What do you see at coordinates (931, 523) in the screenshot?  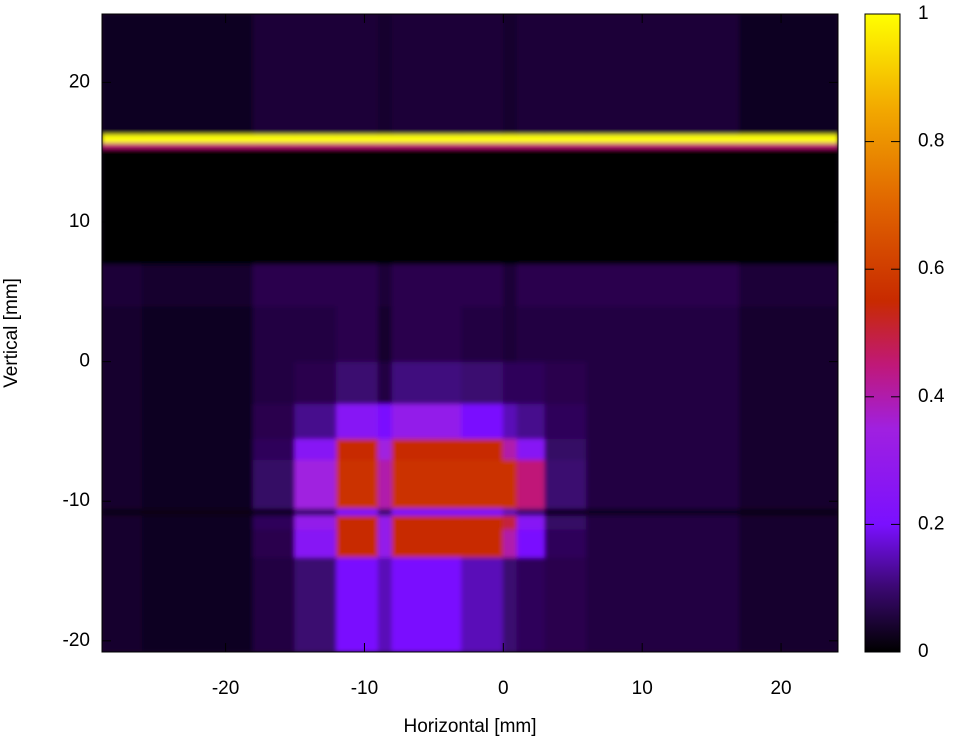 I see `colorbar-tick-label: 0.2` at bounding box center [931, 523].